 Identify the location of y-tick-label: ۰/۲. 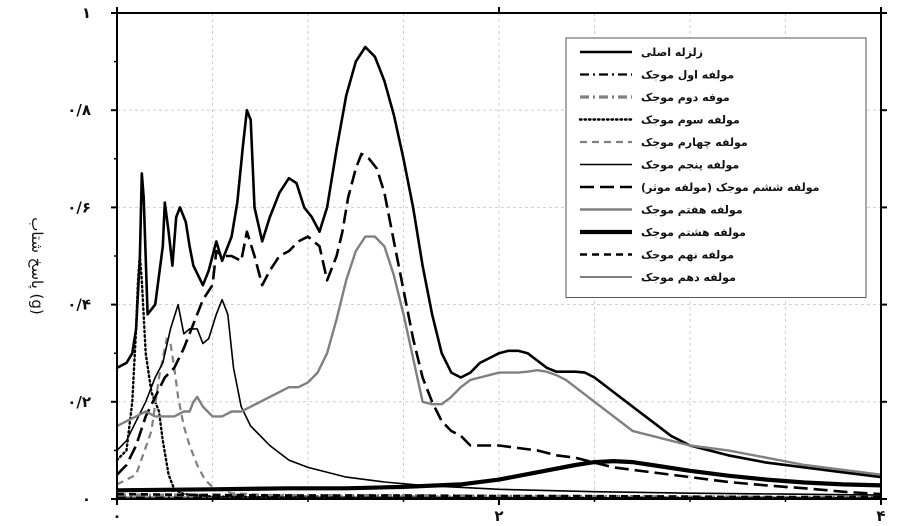
(79, 402).